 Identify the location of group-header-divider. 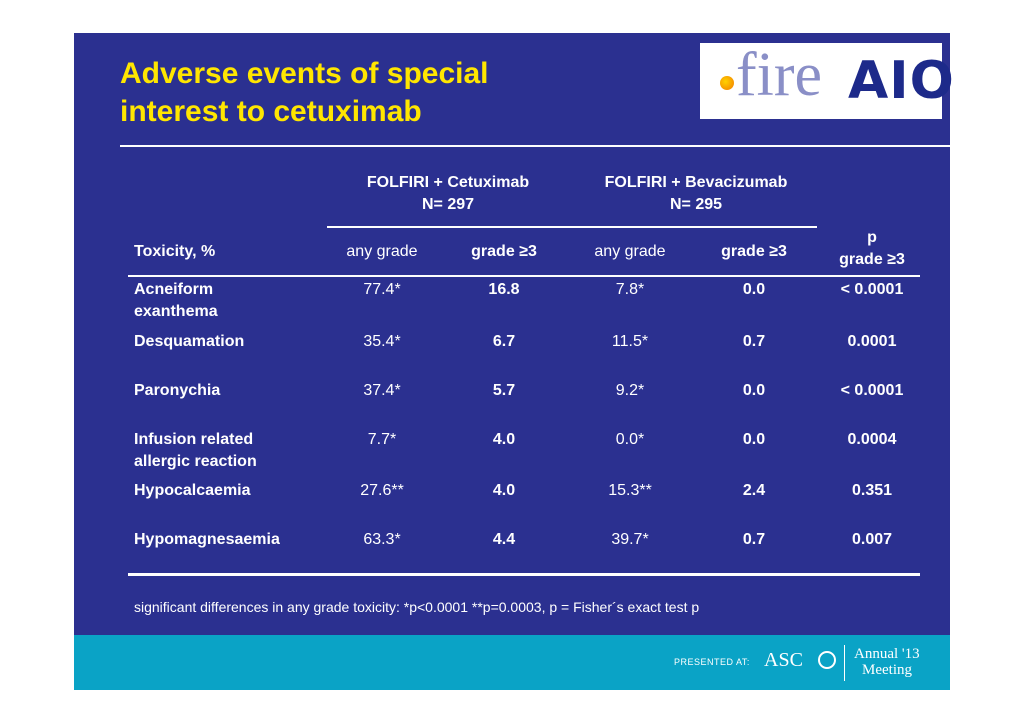
(572, 227).